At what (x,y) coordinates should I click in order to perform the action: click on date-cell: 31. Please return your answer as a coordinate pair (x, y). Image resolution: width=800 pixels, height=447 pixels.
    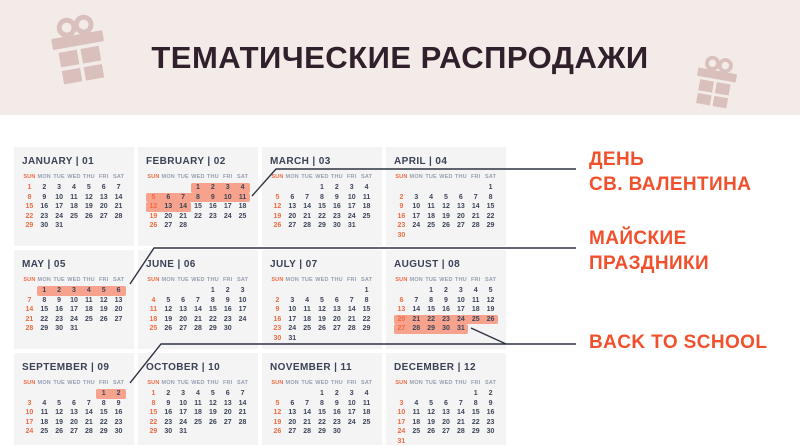
    Looking at the image, I should click on (183, 432).